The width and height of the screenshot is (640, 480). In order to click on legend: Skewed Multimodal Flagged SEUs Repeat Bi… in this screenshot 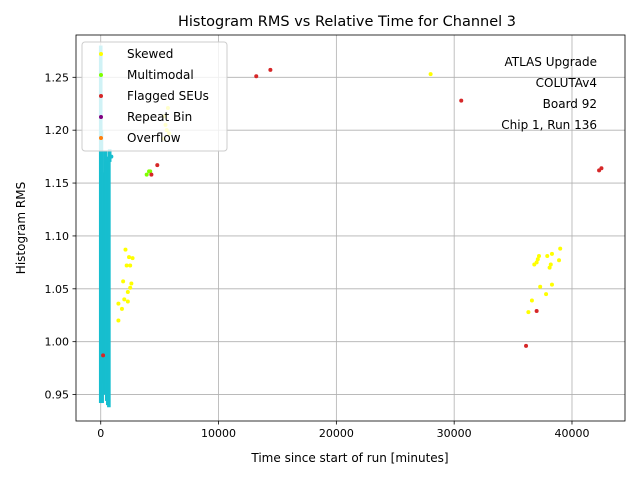, I will do `click(154, 96)`.